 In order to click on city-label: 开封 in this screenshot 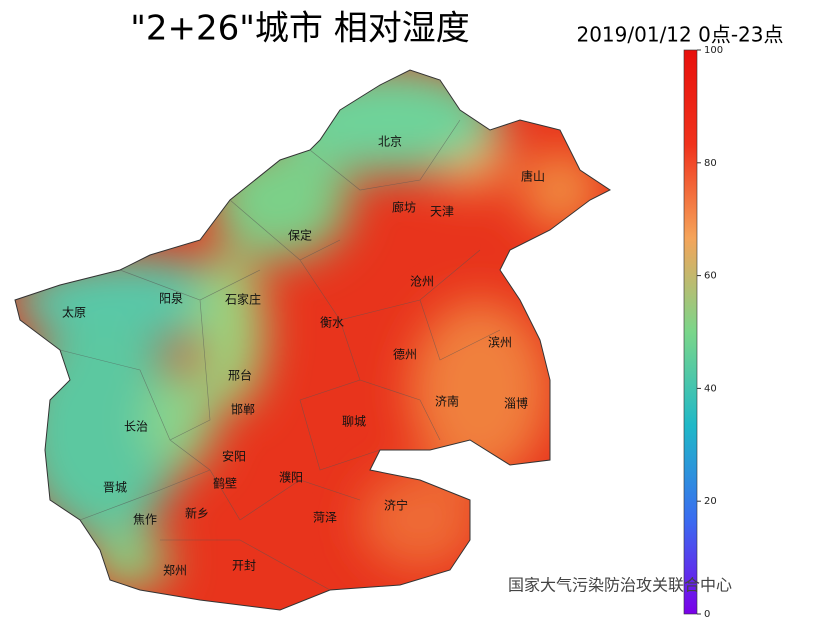, I will do `click(244, 566)`.